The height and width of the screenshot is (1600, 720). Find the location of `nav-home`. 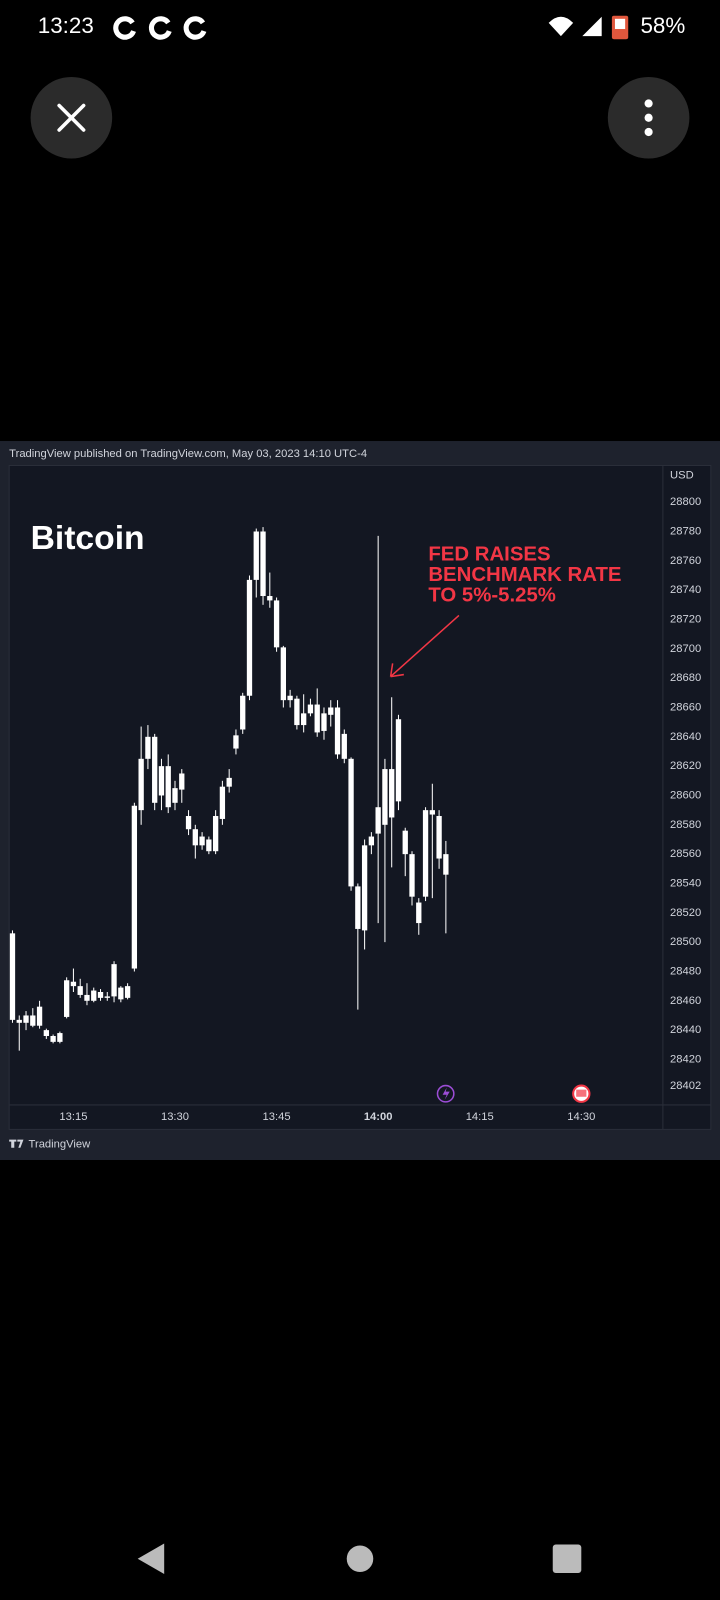

nav-home is located at coordinates (360, 1559).